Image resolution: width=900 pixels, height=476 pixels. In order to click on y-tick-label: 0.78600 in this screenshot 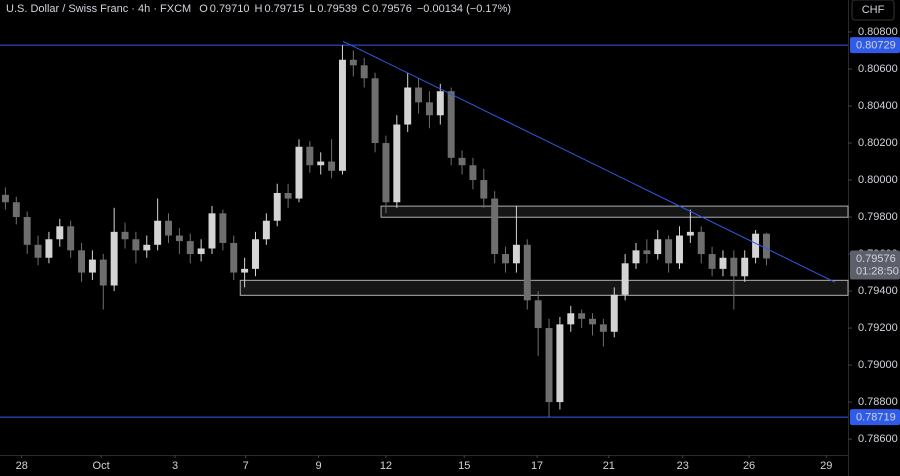, I will do `click(878, 439)`.